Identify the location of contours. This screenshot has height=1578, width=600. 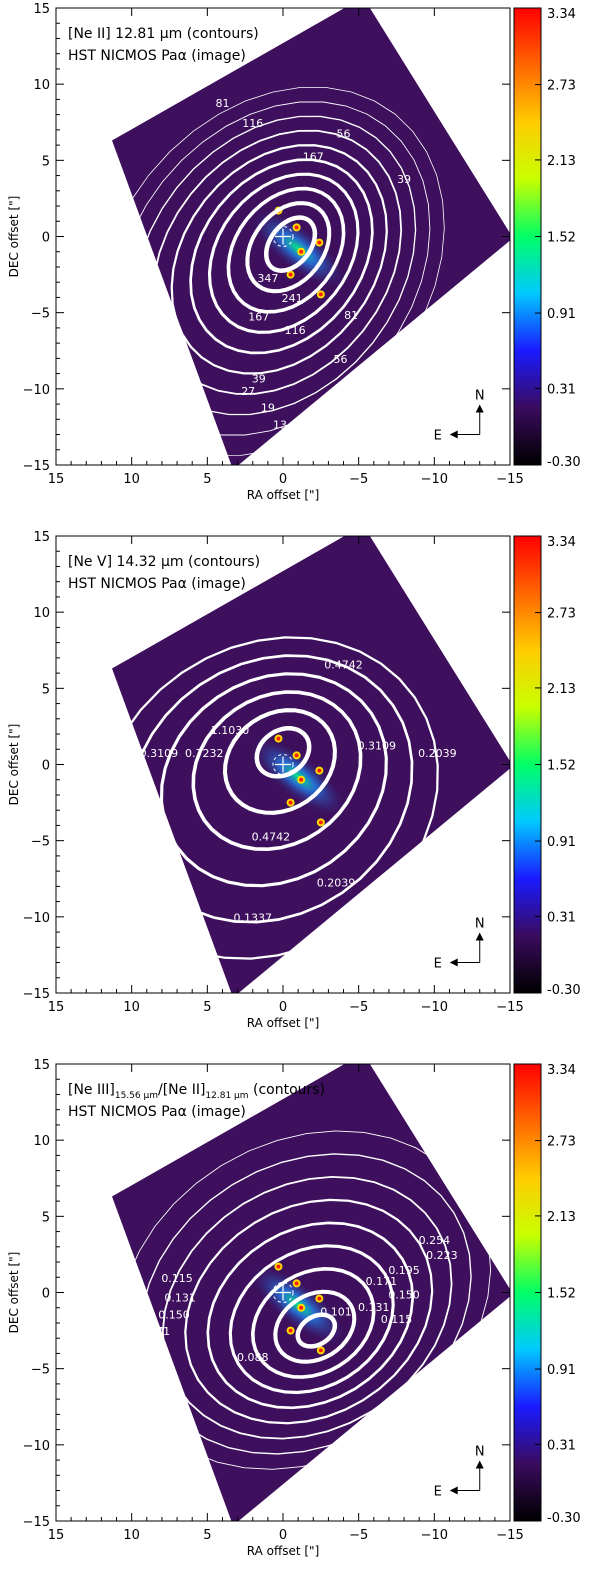
(270, 272).